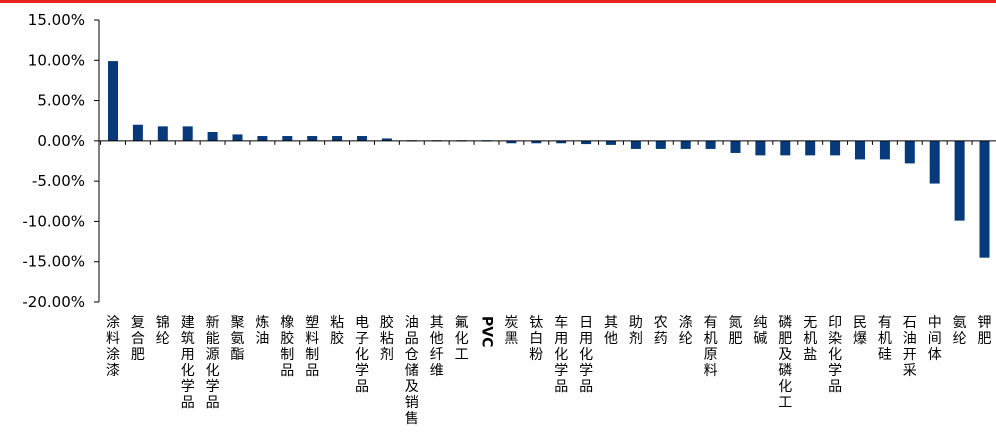 The image size is (996, 445). I want to click on x-category-label: 涂料涂漆, so click(113, 347).